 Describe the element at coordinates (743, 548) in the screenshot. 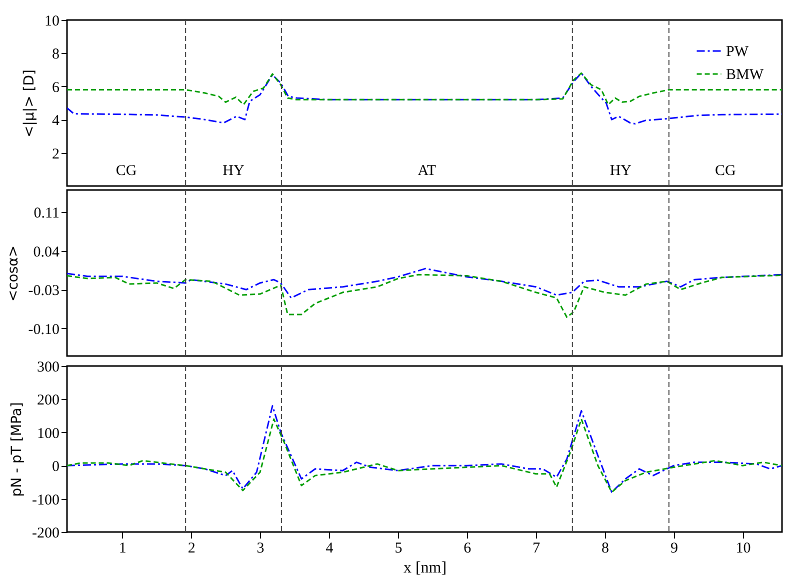

I see `x-tick-label: 10` at that location.